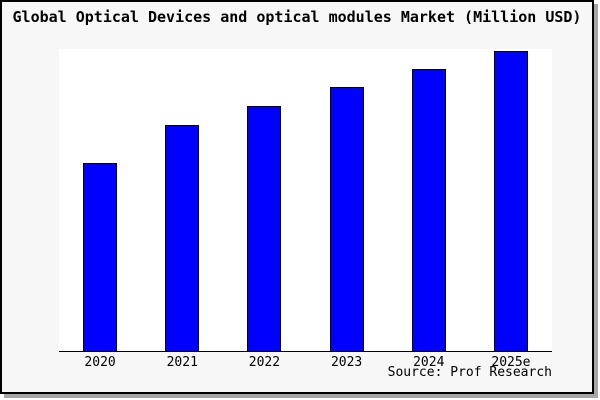 This screenshot has height=400, width=600. Describe the element at coordinates (305, 363) in the screenshot. I see `x-axis-labels: 2020 2021 2022 2023 2024 2025e` at that location.